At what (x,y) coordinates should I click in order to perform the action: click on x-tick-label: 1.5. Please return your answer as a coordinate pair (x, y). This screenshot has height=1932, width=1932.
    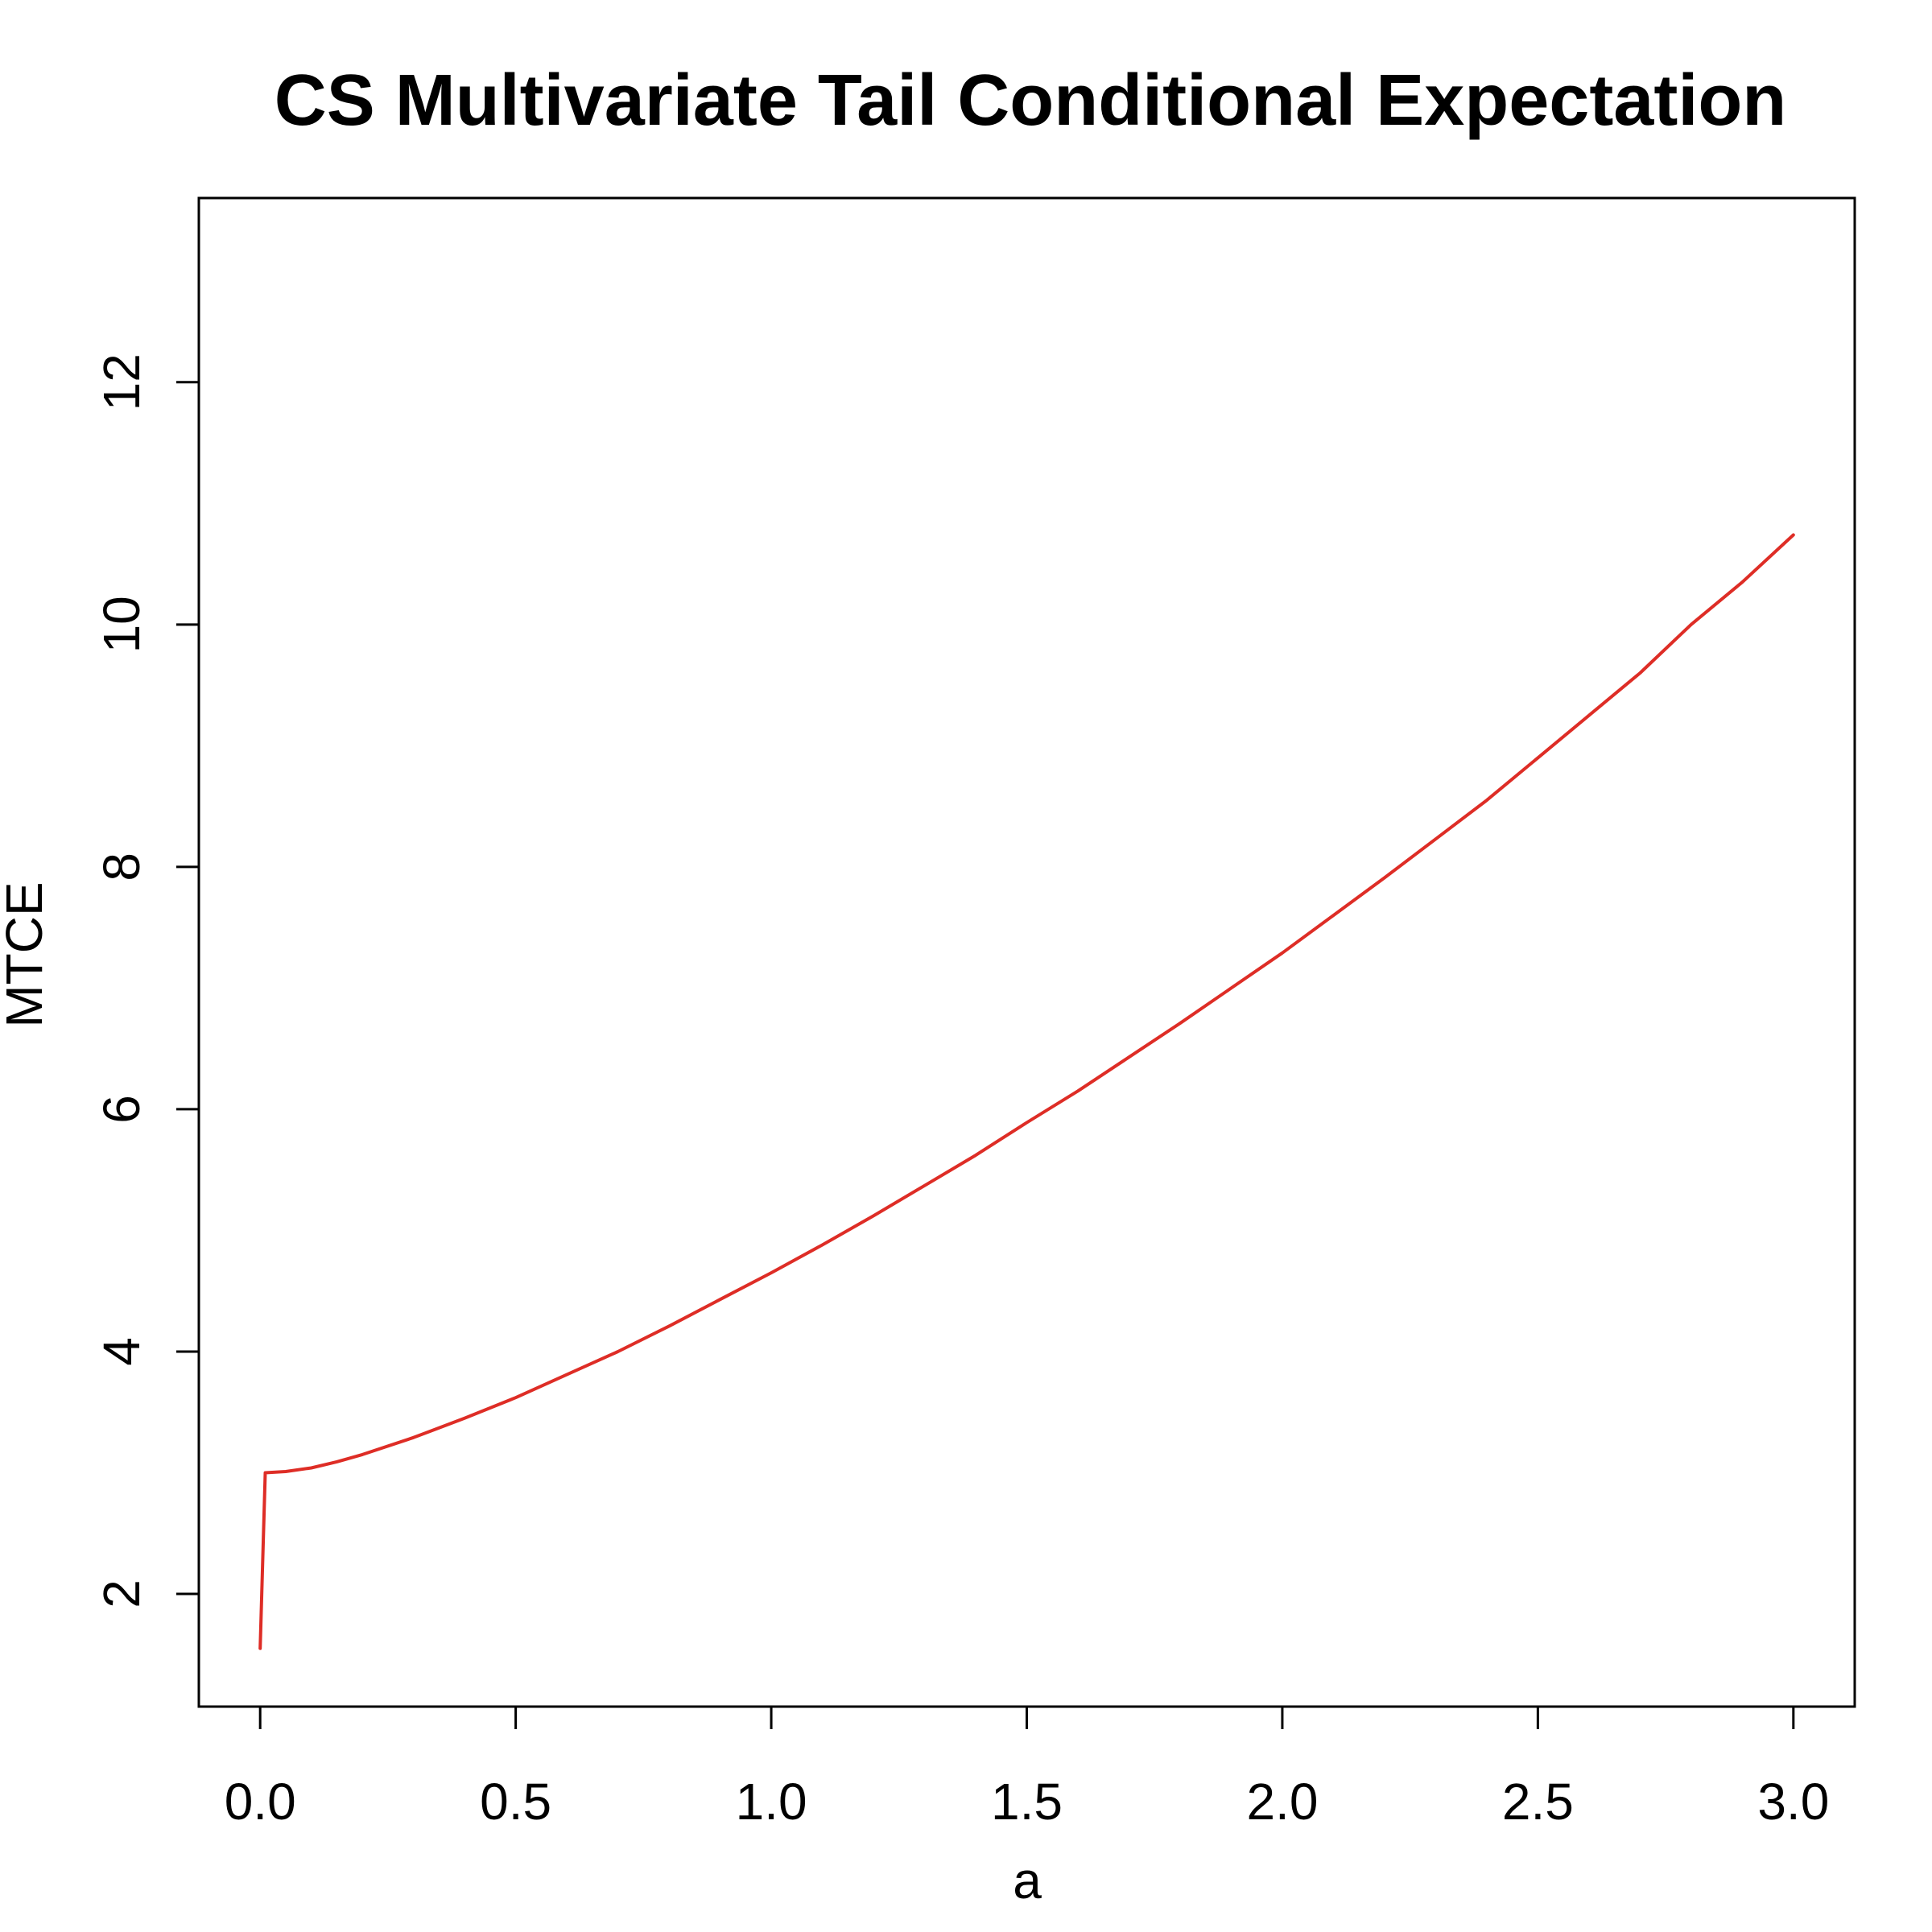
    Looking at the image, I should click on (1027, 1802).